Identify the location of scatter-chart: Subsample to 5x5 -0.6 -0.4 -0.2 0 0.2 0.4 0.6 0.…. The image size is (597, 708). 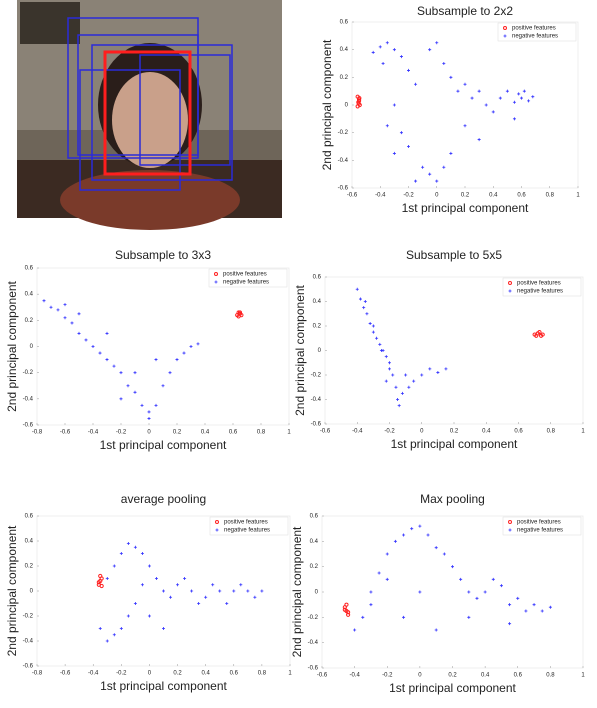
(439, 349).